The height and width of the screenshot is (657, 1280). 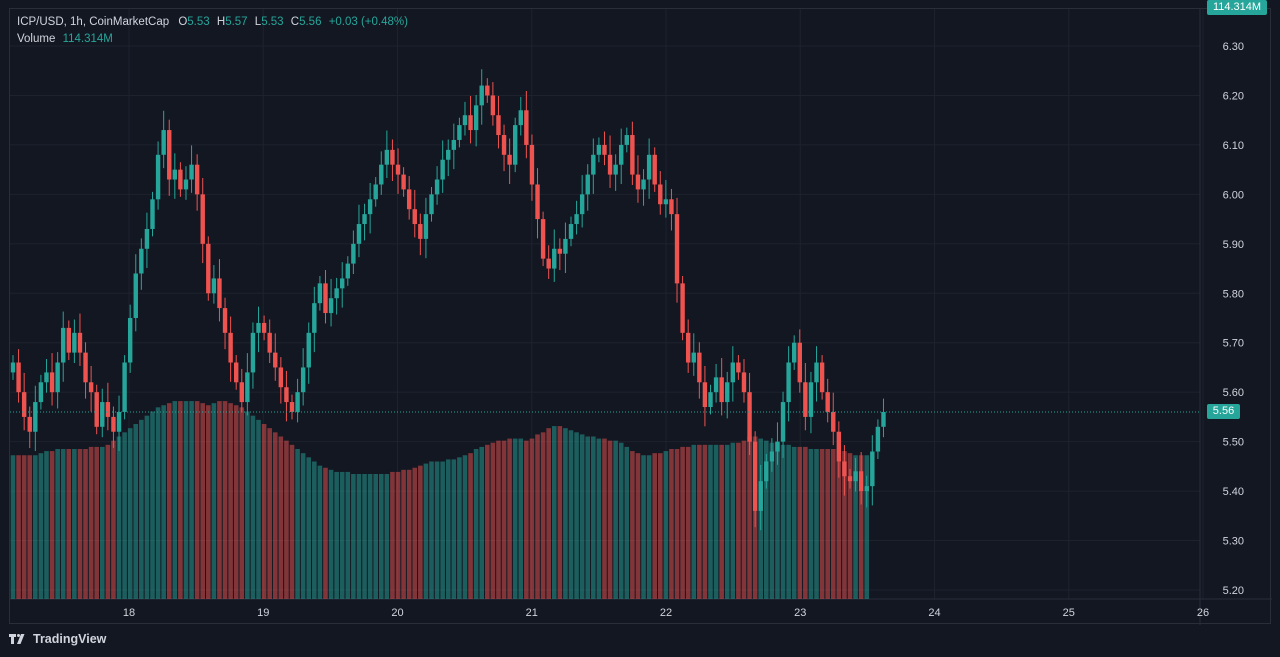 I want to click on volume-value: 114.314M, so click(x=87, y=39).